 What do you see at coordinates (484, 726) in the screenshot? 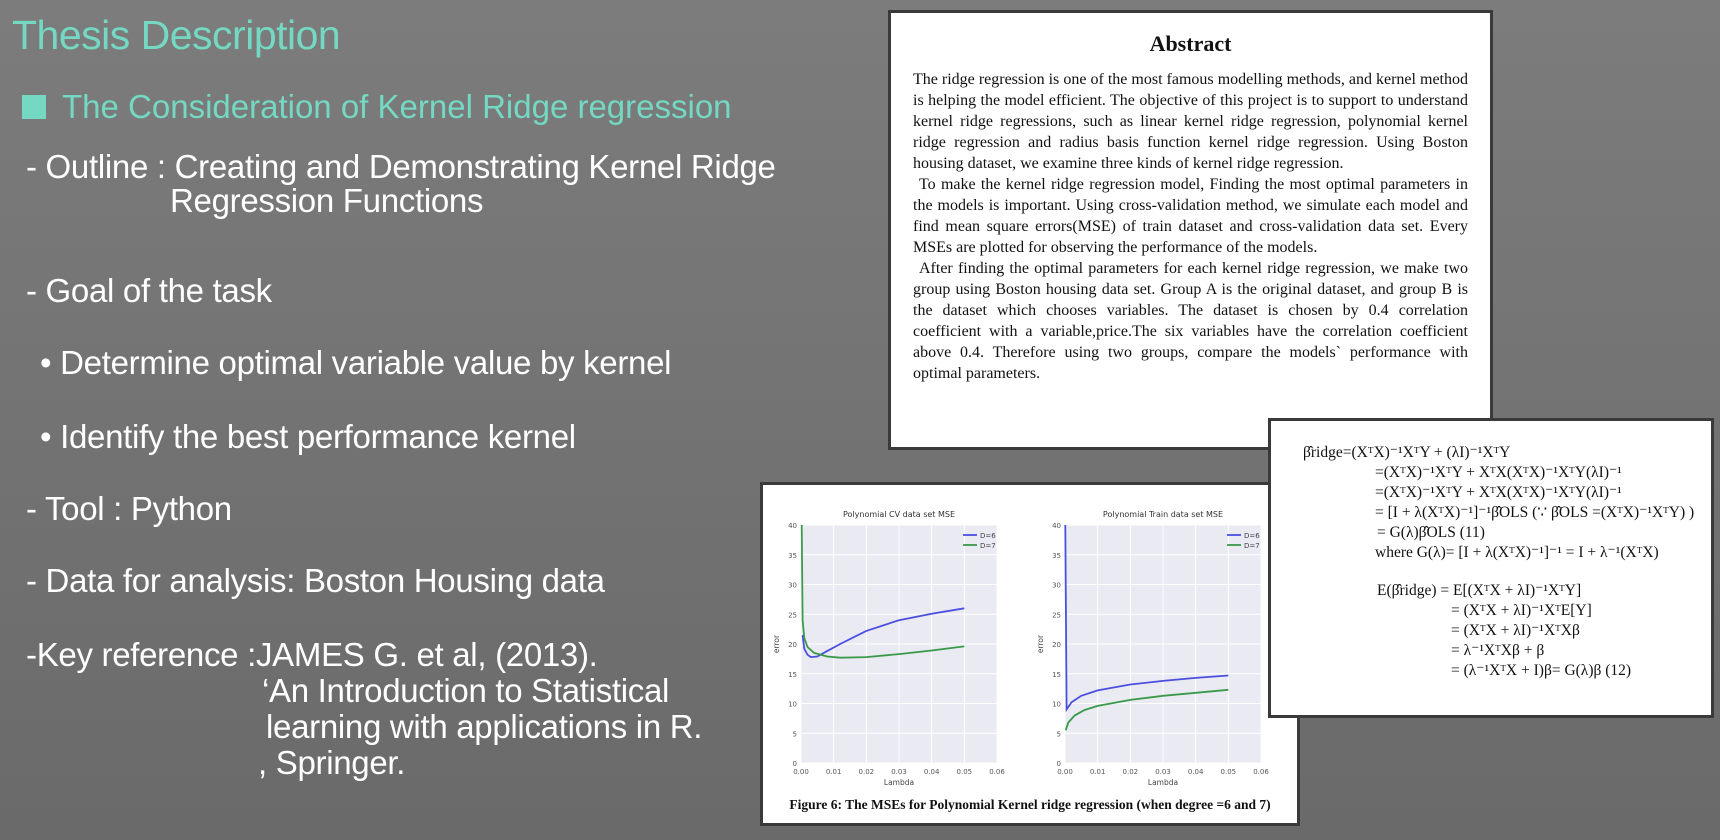
I see `key-reference-line-3: learning with applications in R.` at bounding box center [484, 726].